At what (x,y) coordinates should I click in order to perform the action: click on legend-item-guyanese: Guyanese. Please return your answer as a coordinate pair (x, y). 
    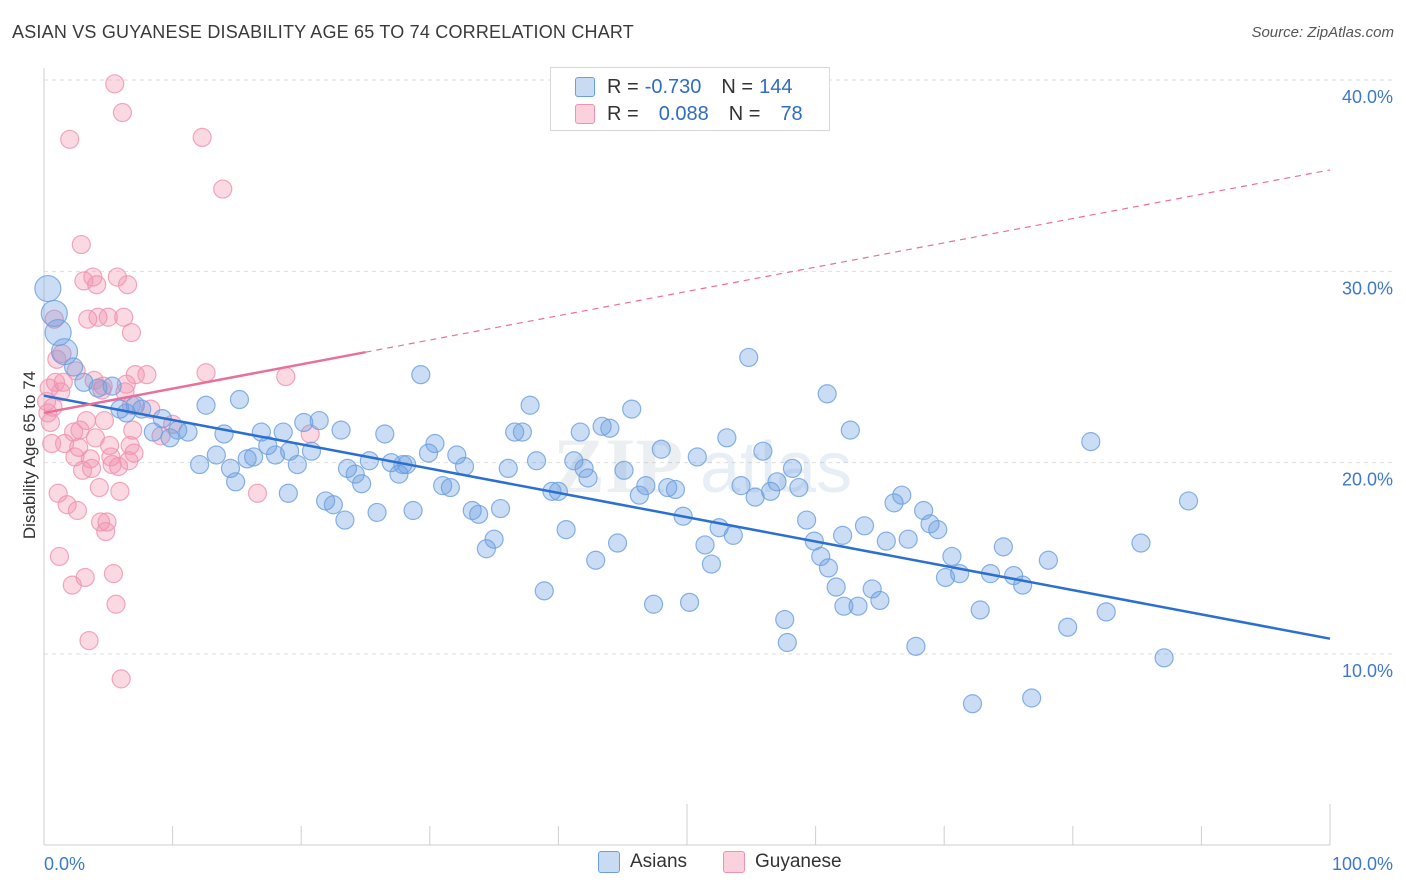
    Looking at the image, I should click on (782, 862).